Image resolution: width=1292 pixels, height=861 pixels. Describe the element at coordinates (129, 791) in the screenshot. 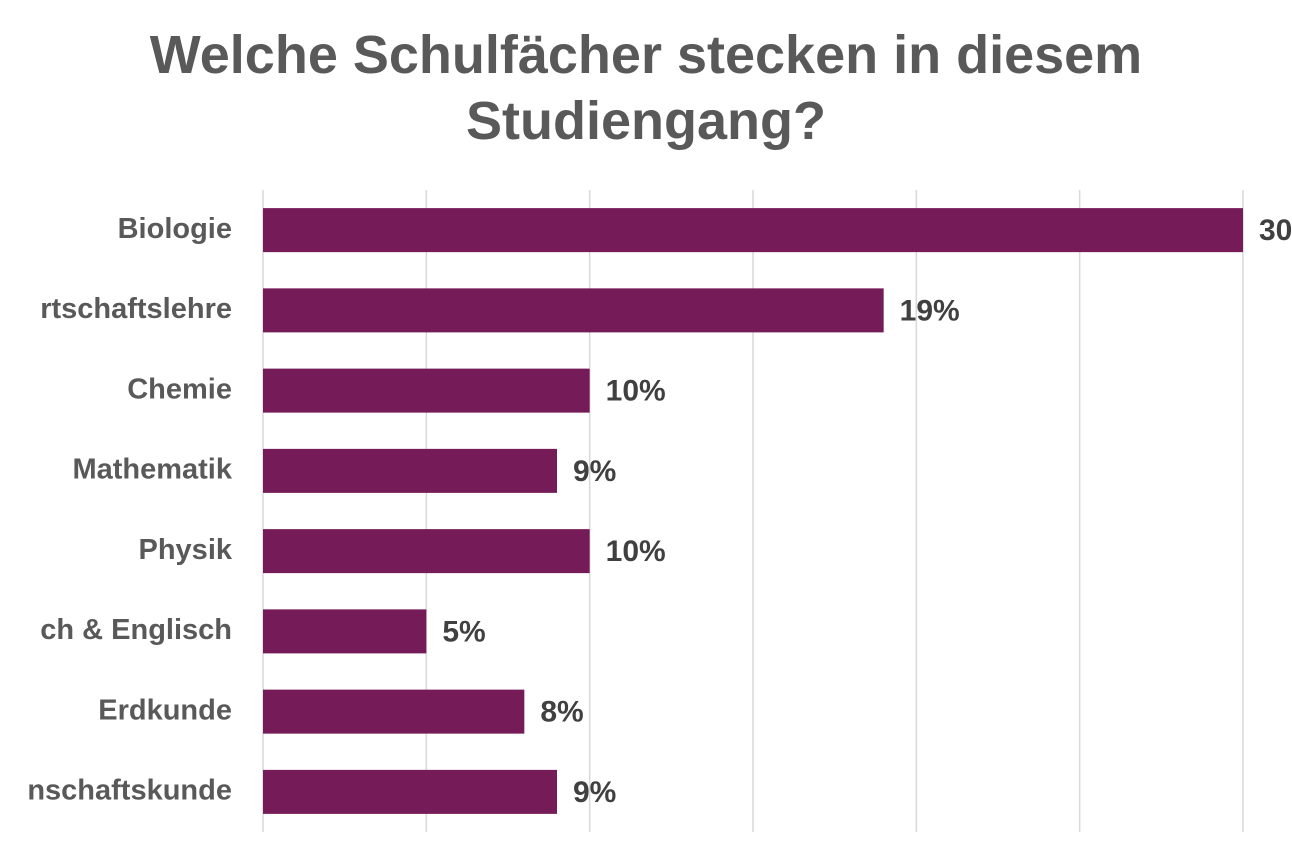

I see `category-label: nschaftskunde` at that location.